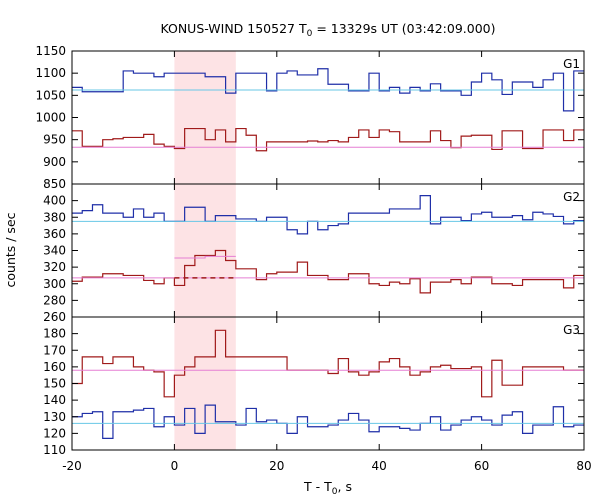 The image size is (600, 500). I want to click on y-tick-label-g2-320: 320, so click(54, 267).